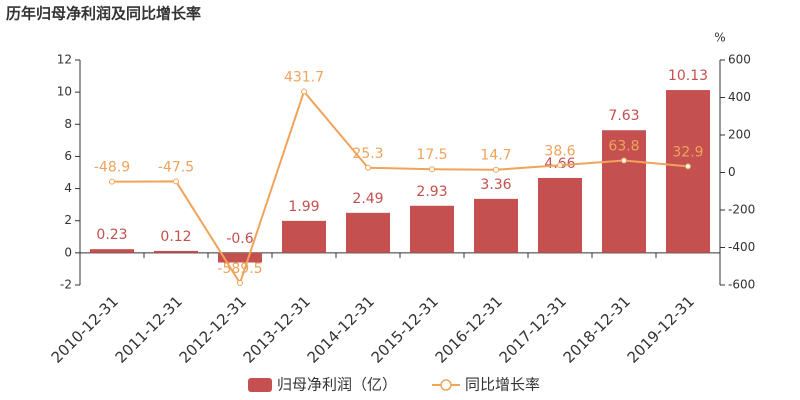 This screenshot has width=800, height=400. What do you see at coordinates (239, 239) in the screenshot?
I see `bar-value-label: -0.6` at bounding box center [239, 239].